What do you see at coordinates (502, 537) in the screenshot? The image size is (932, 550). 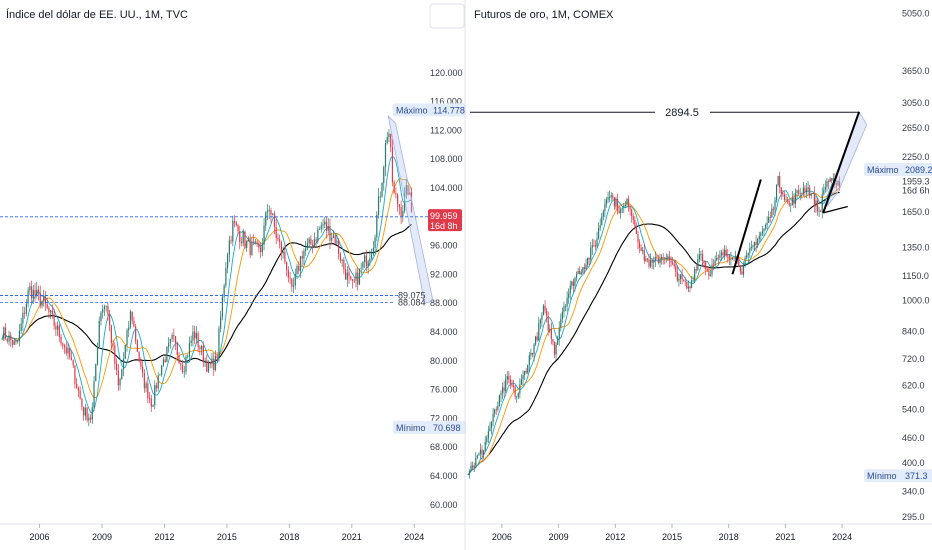 I see `x-tick-label: 2006` at bounding box center [502, 537].